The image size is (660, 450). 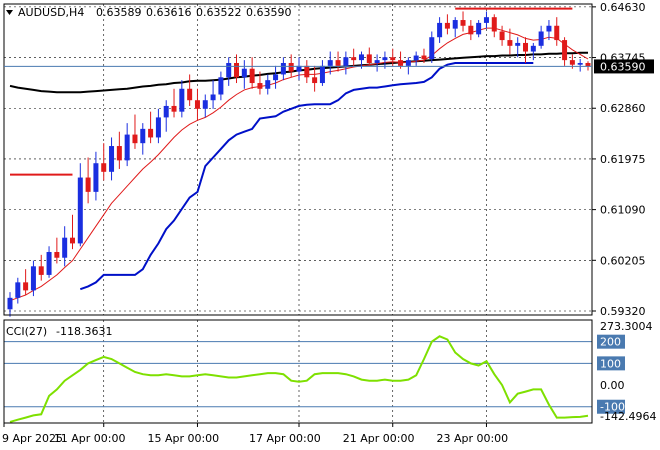 I want to click on cci-value: -118.3631, so click(x=84, y=331).